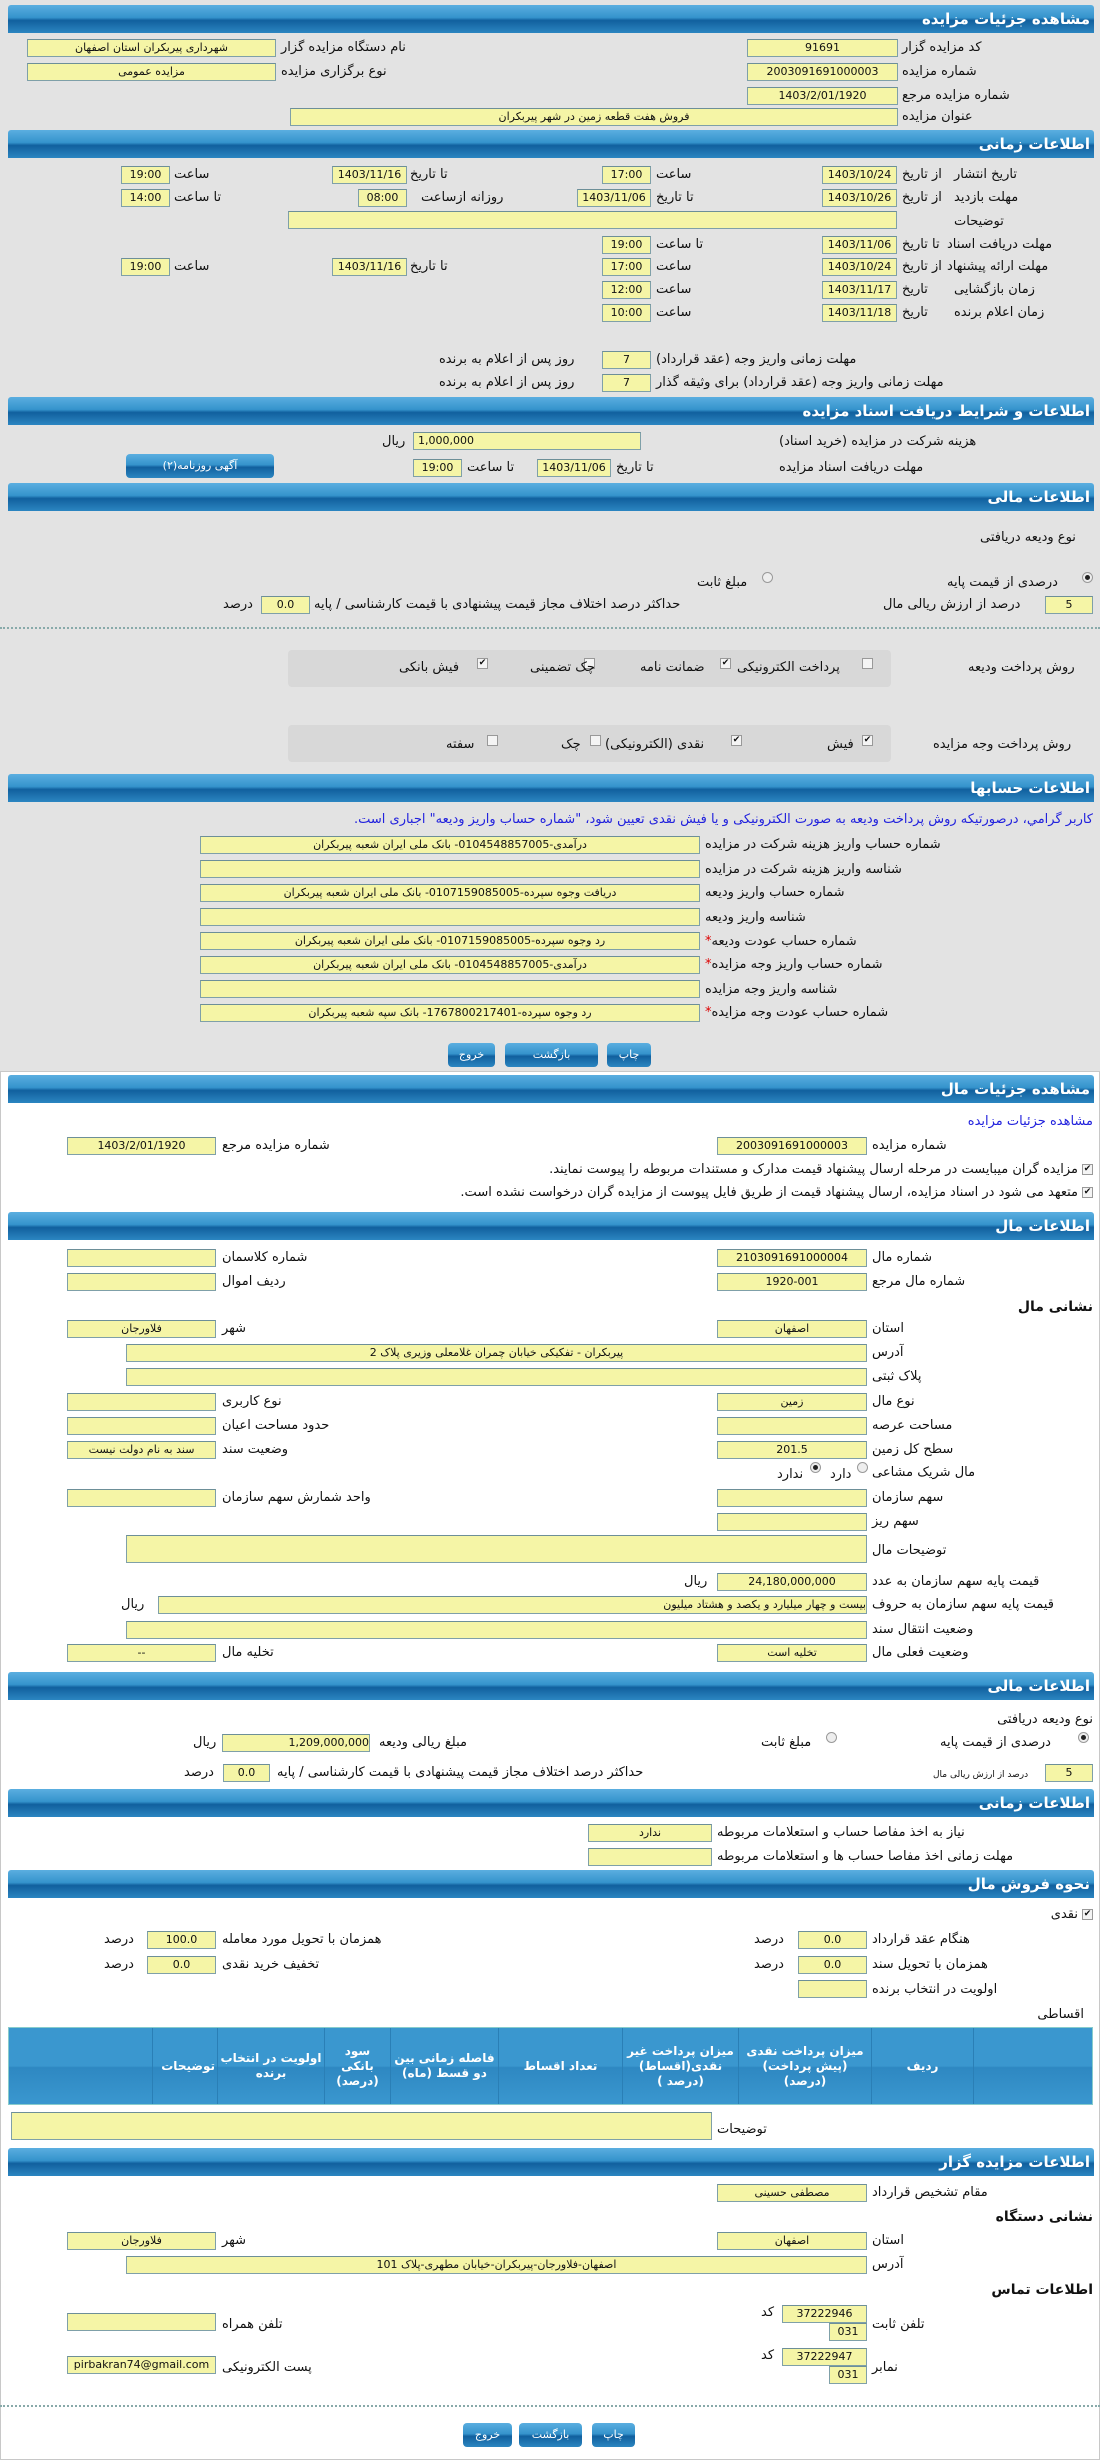 This screenshot has width=1100, height=2460. What do you see at coordinates (626, 175) in the screenshot?
I see `publish-from-time-field: 17:00` at bounding box center [626, 175].